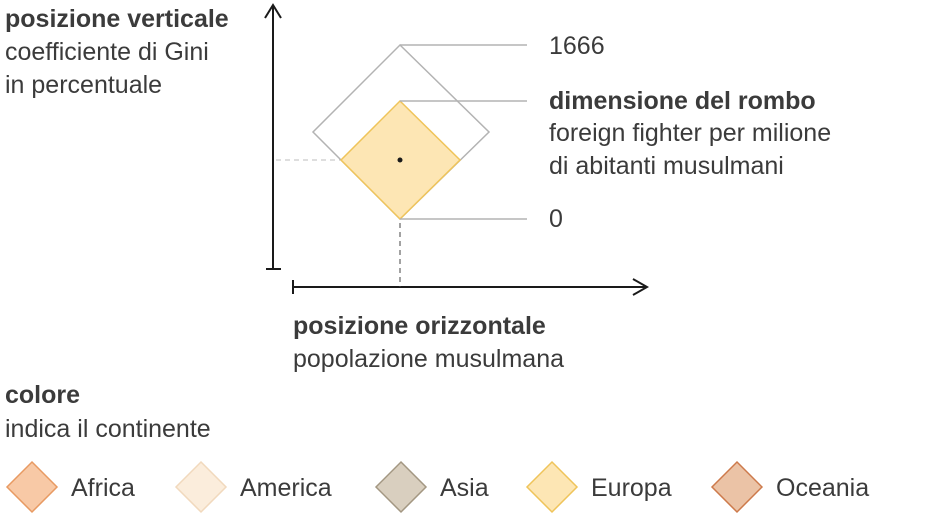 The width and height of the screenshot is (941, 519). Describe the element at coordinates (552, 487) in the screenshot. I see `europa-swatch` at that location.